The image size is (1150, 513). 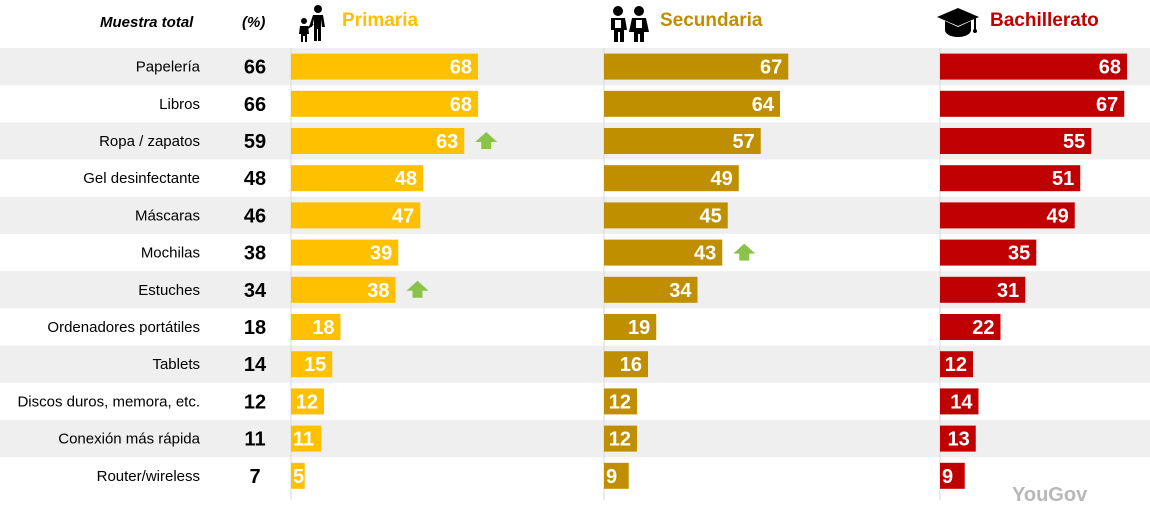 I want to click on total-value: 14, so click(x=255, y=365).